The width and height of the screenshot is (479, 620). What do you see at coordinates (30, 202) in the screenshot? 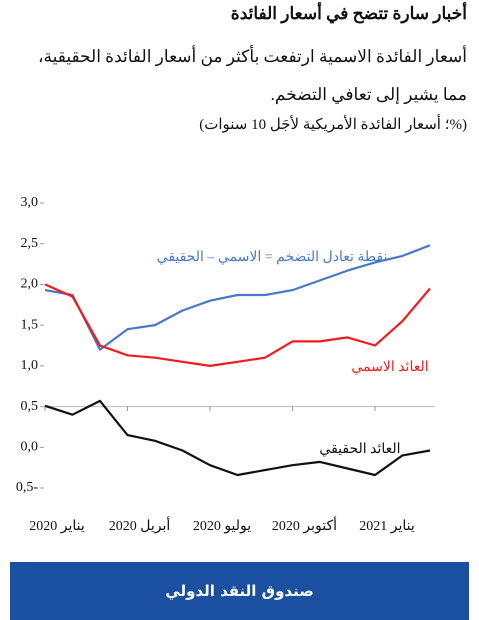
I see `y-tick-label: 3,0` at bounding box center [30, 202].